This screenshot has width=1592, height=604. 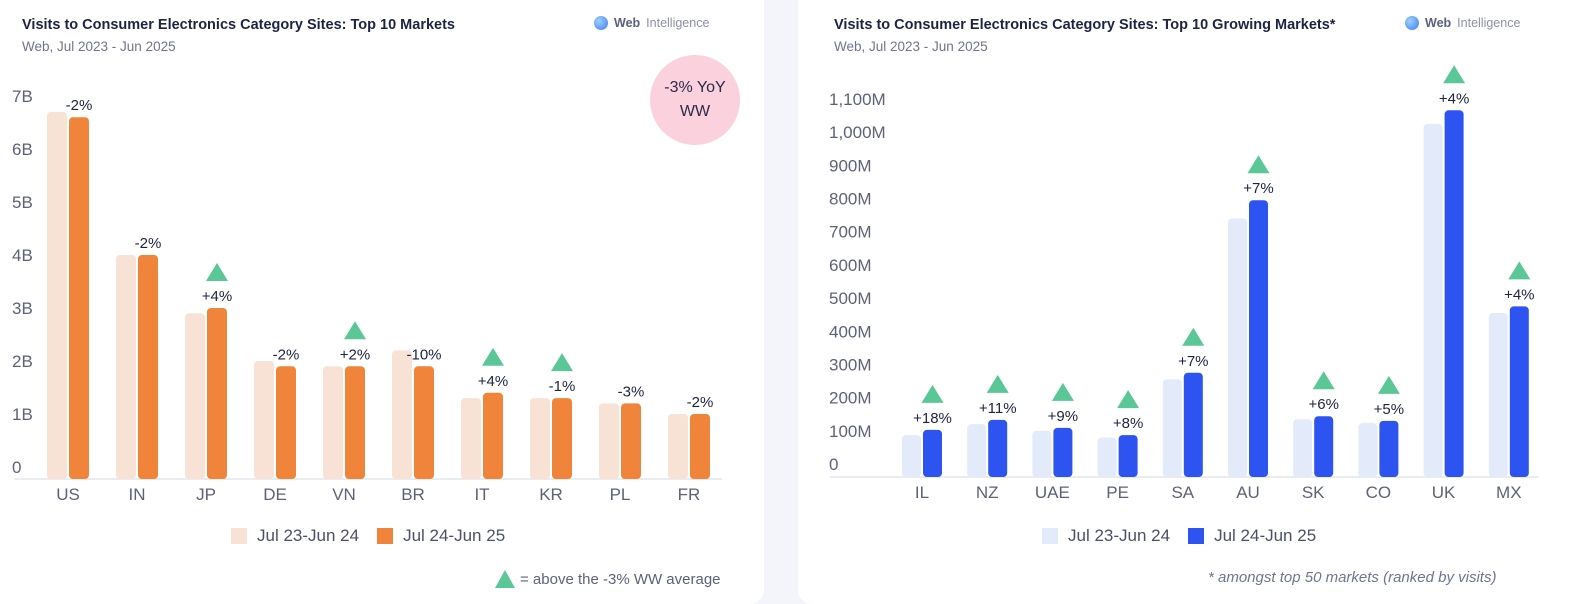 I want to click on bar-prev-pe, so click(x=1107, y=457).